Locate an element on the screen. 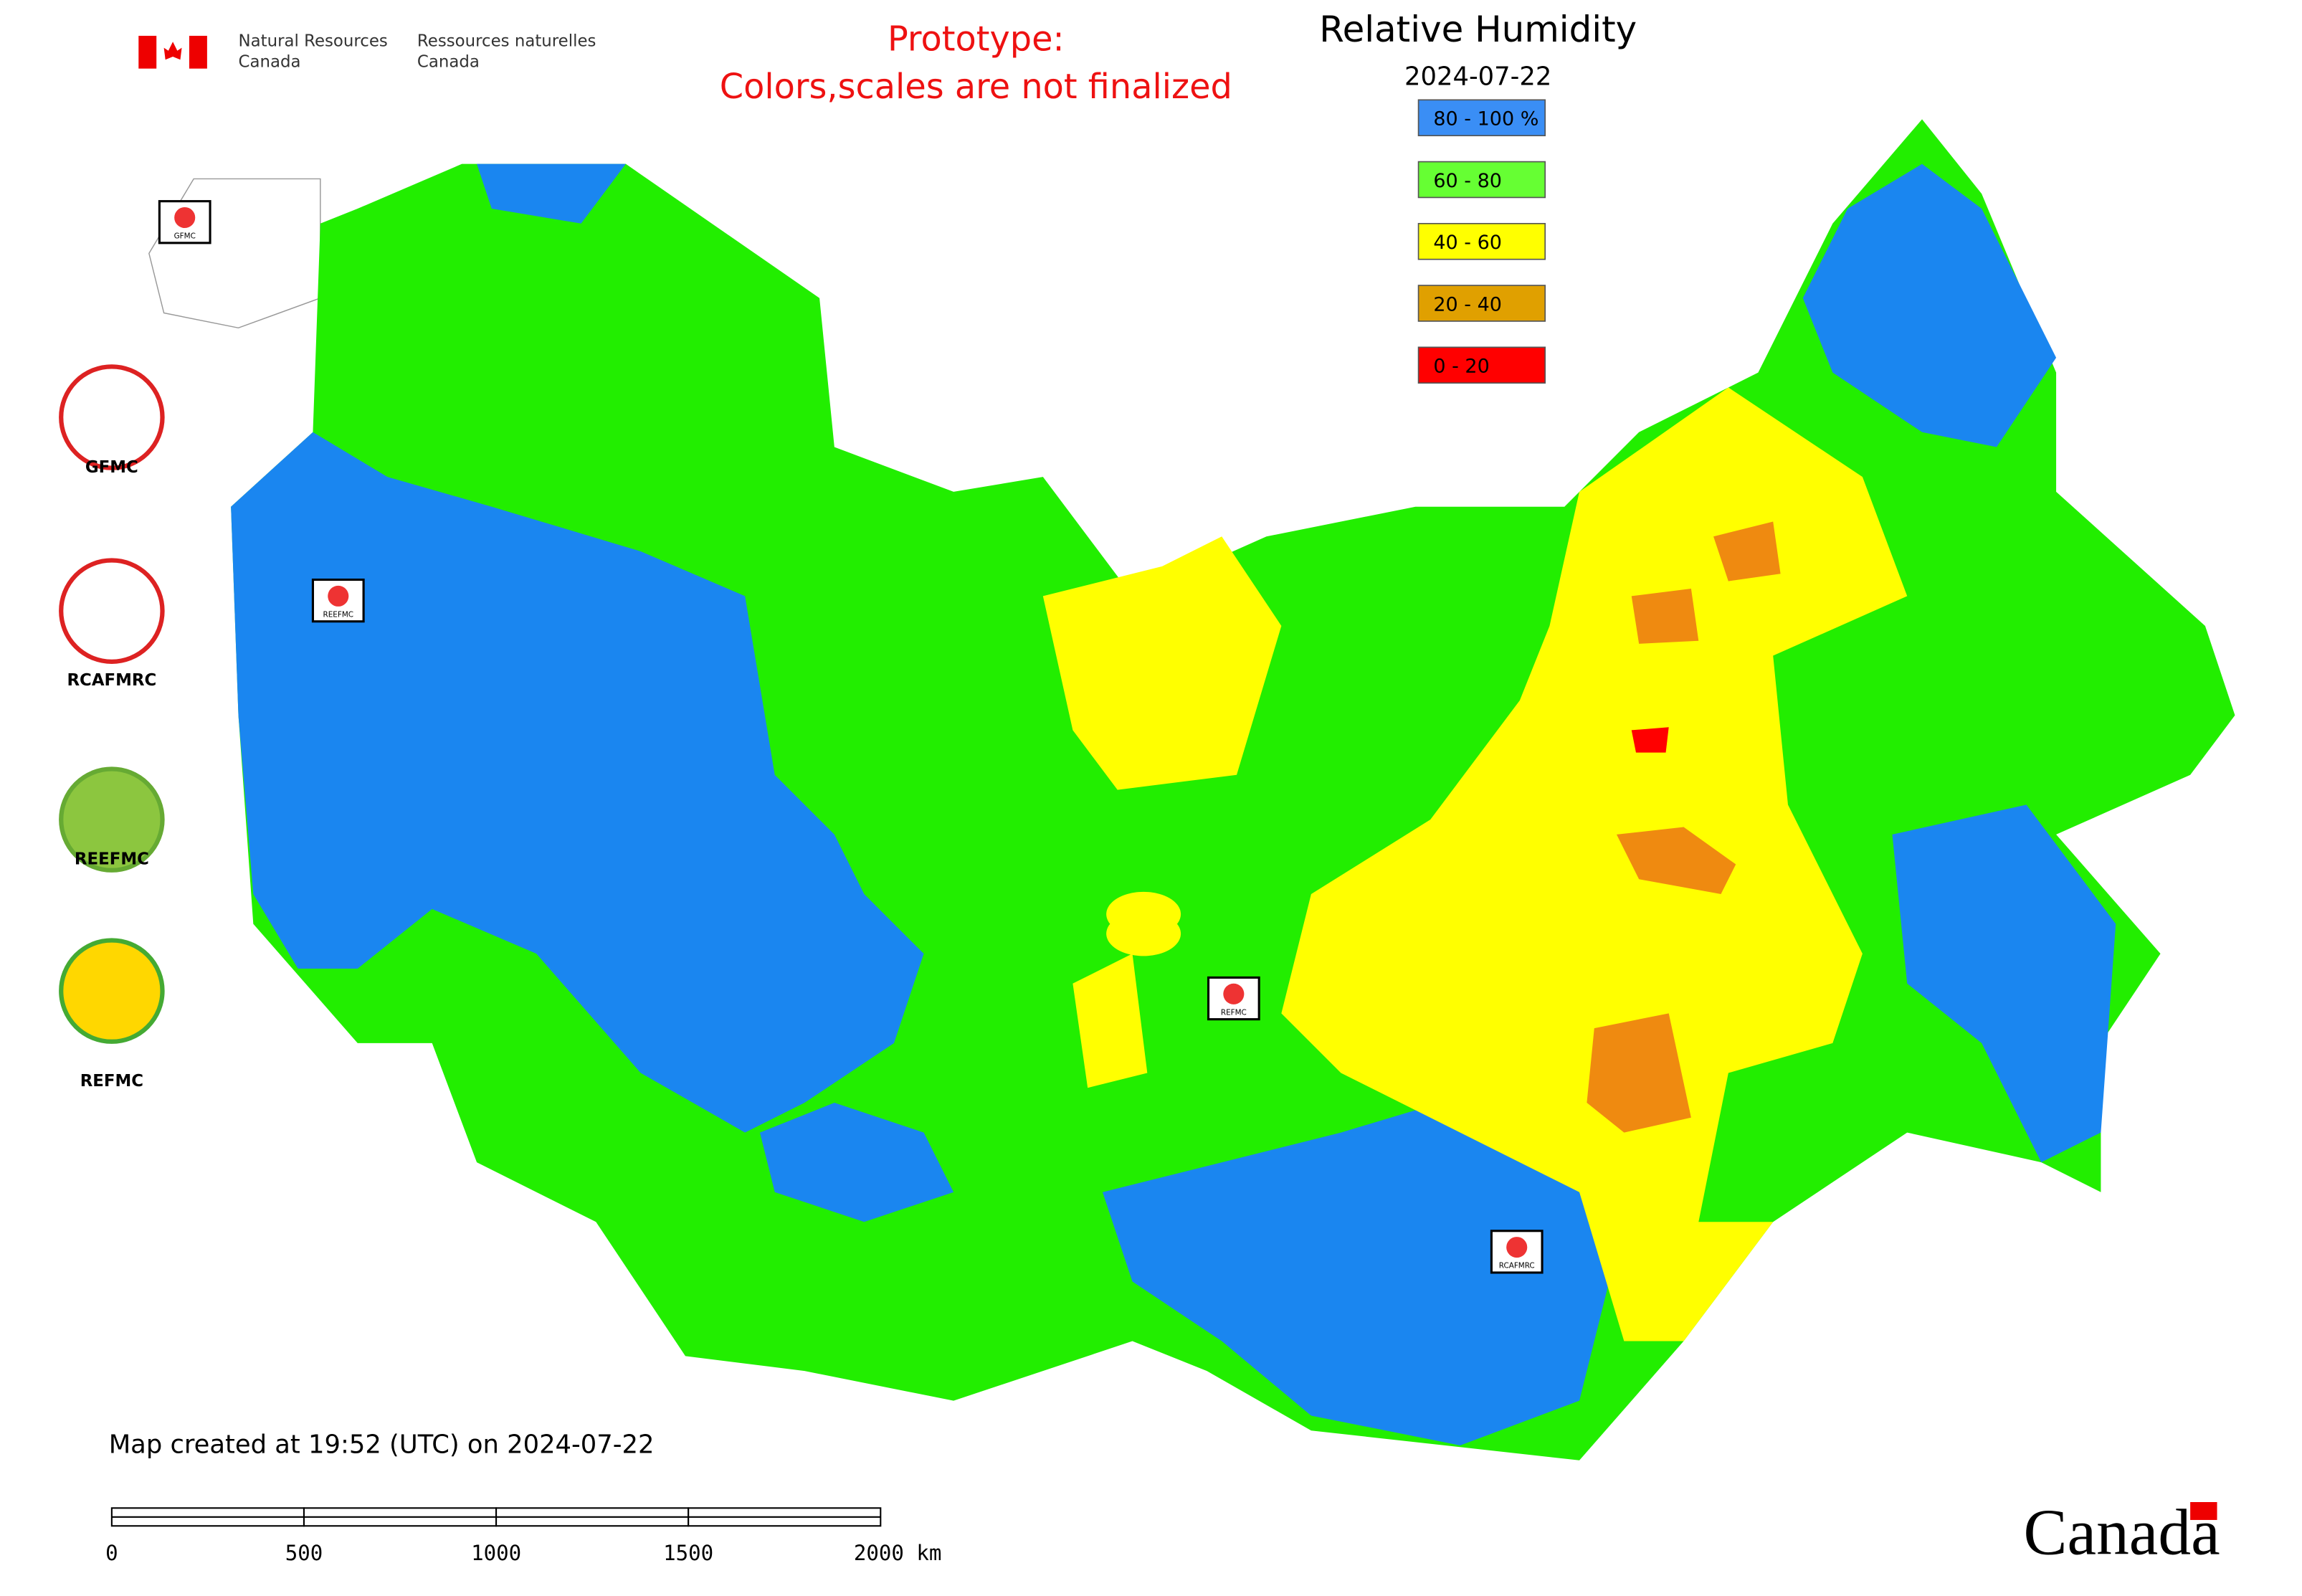 This screenshot has width=2302, height=1596. logo-label: RCAFMRC is located at coordinates (112, 680).